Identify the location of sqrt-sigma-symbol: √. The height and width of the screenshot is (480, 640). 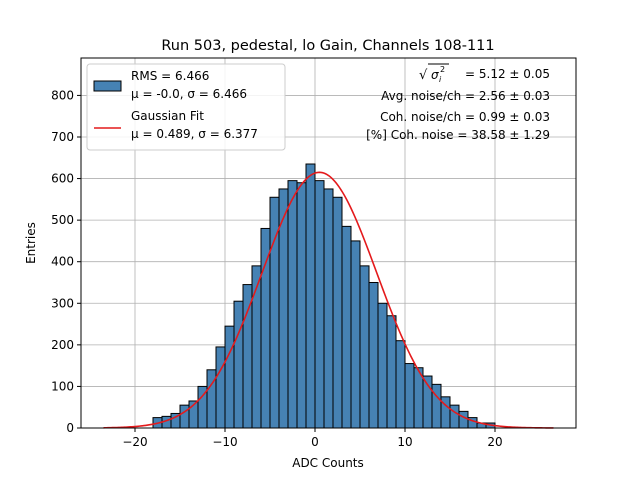
(423, 75).